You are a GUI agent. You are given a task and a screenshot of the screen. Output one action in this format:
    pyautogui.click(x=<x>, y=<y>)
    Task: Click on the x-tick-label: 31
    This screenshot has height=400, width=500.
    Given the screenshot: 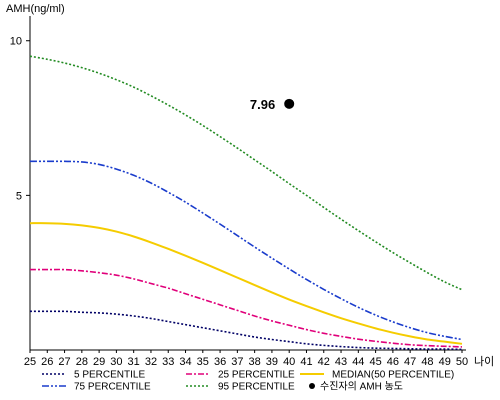 What is the action you would take?
    pyautogui.click(x=134, y=362)
    